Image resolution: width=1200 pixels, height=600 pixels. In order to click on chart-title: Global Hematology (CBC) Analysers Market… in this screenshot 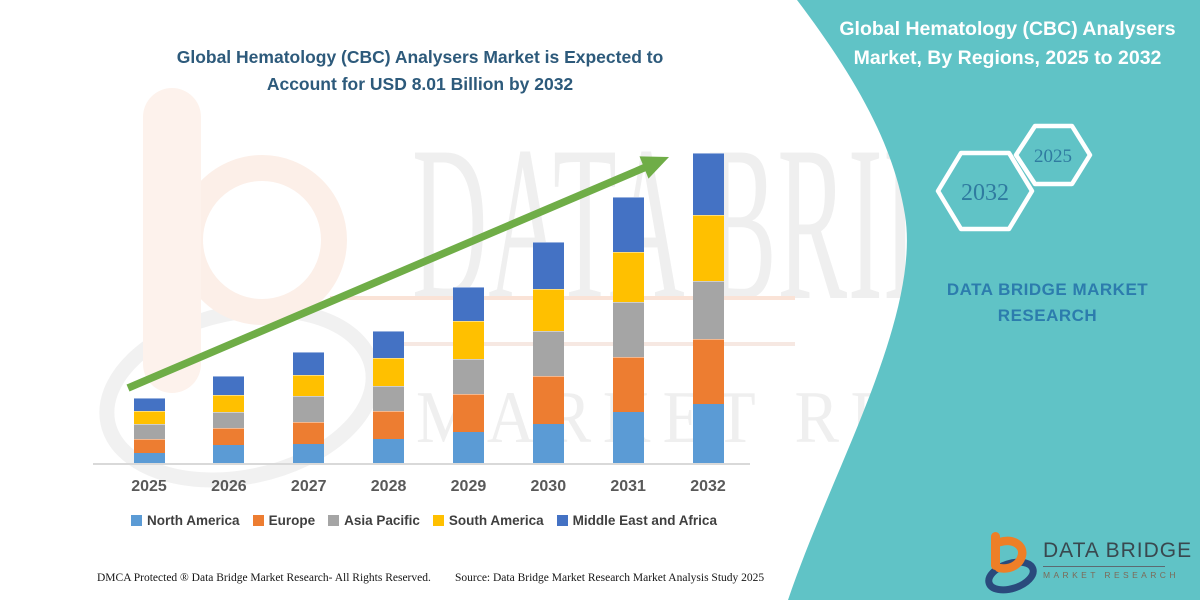, I will do `click(420, 71)`.